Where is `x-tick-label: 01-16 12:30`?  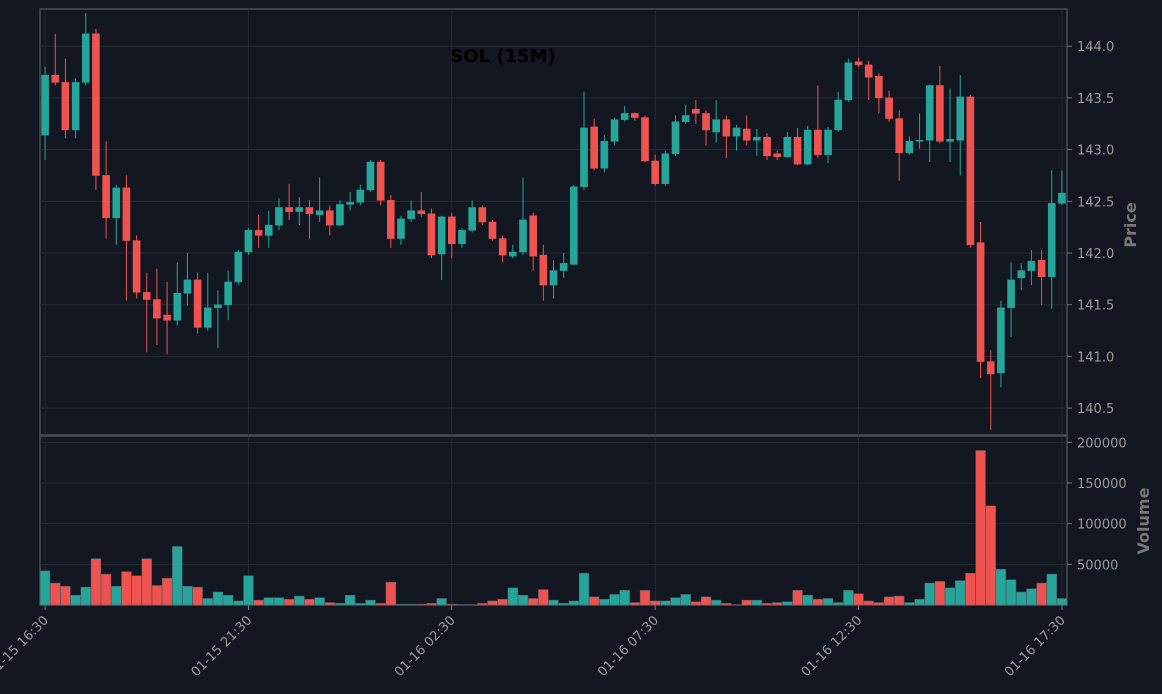
x-tick-label: 01-16 12:30 is located at coordinates (832, 646).